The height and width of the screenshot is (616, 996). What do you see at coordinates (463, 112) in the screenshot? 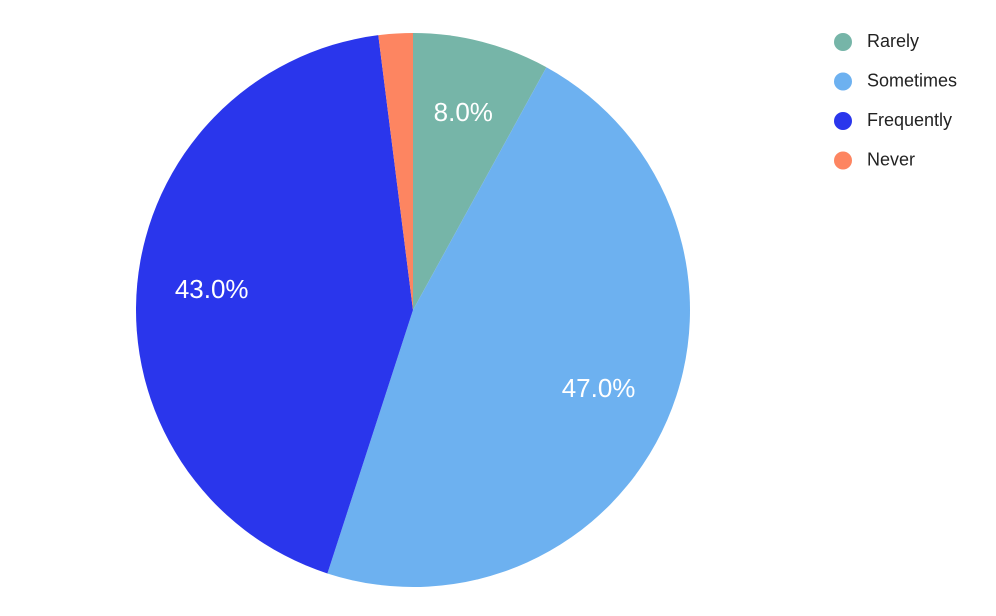
I see `data-label: 8.0%` at bounding box center [463, 112].